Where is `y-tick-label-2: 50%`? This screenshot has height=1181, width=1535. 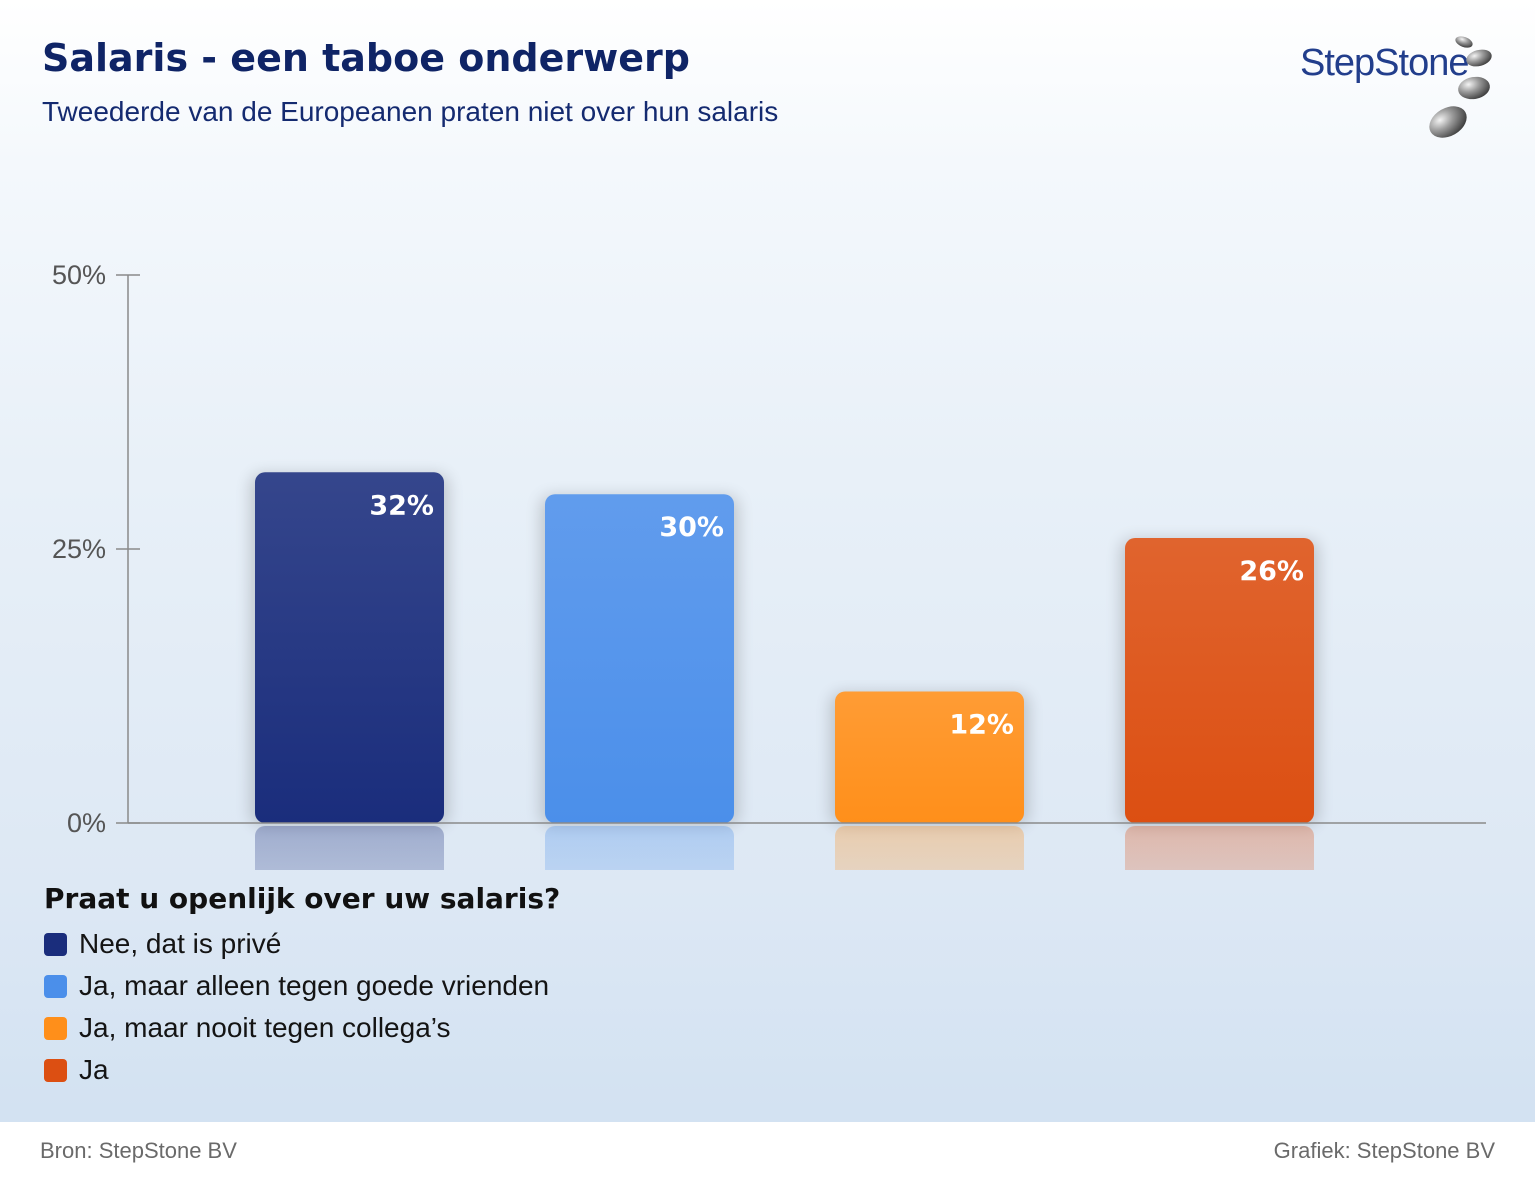
y-tick-label-2: 50% is located at coordinates (79, 275).